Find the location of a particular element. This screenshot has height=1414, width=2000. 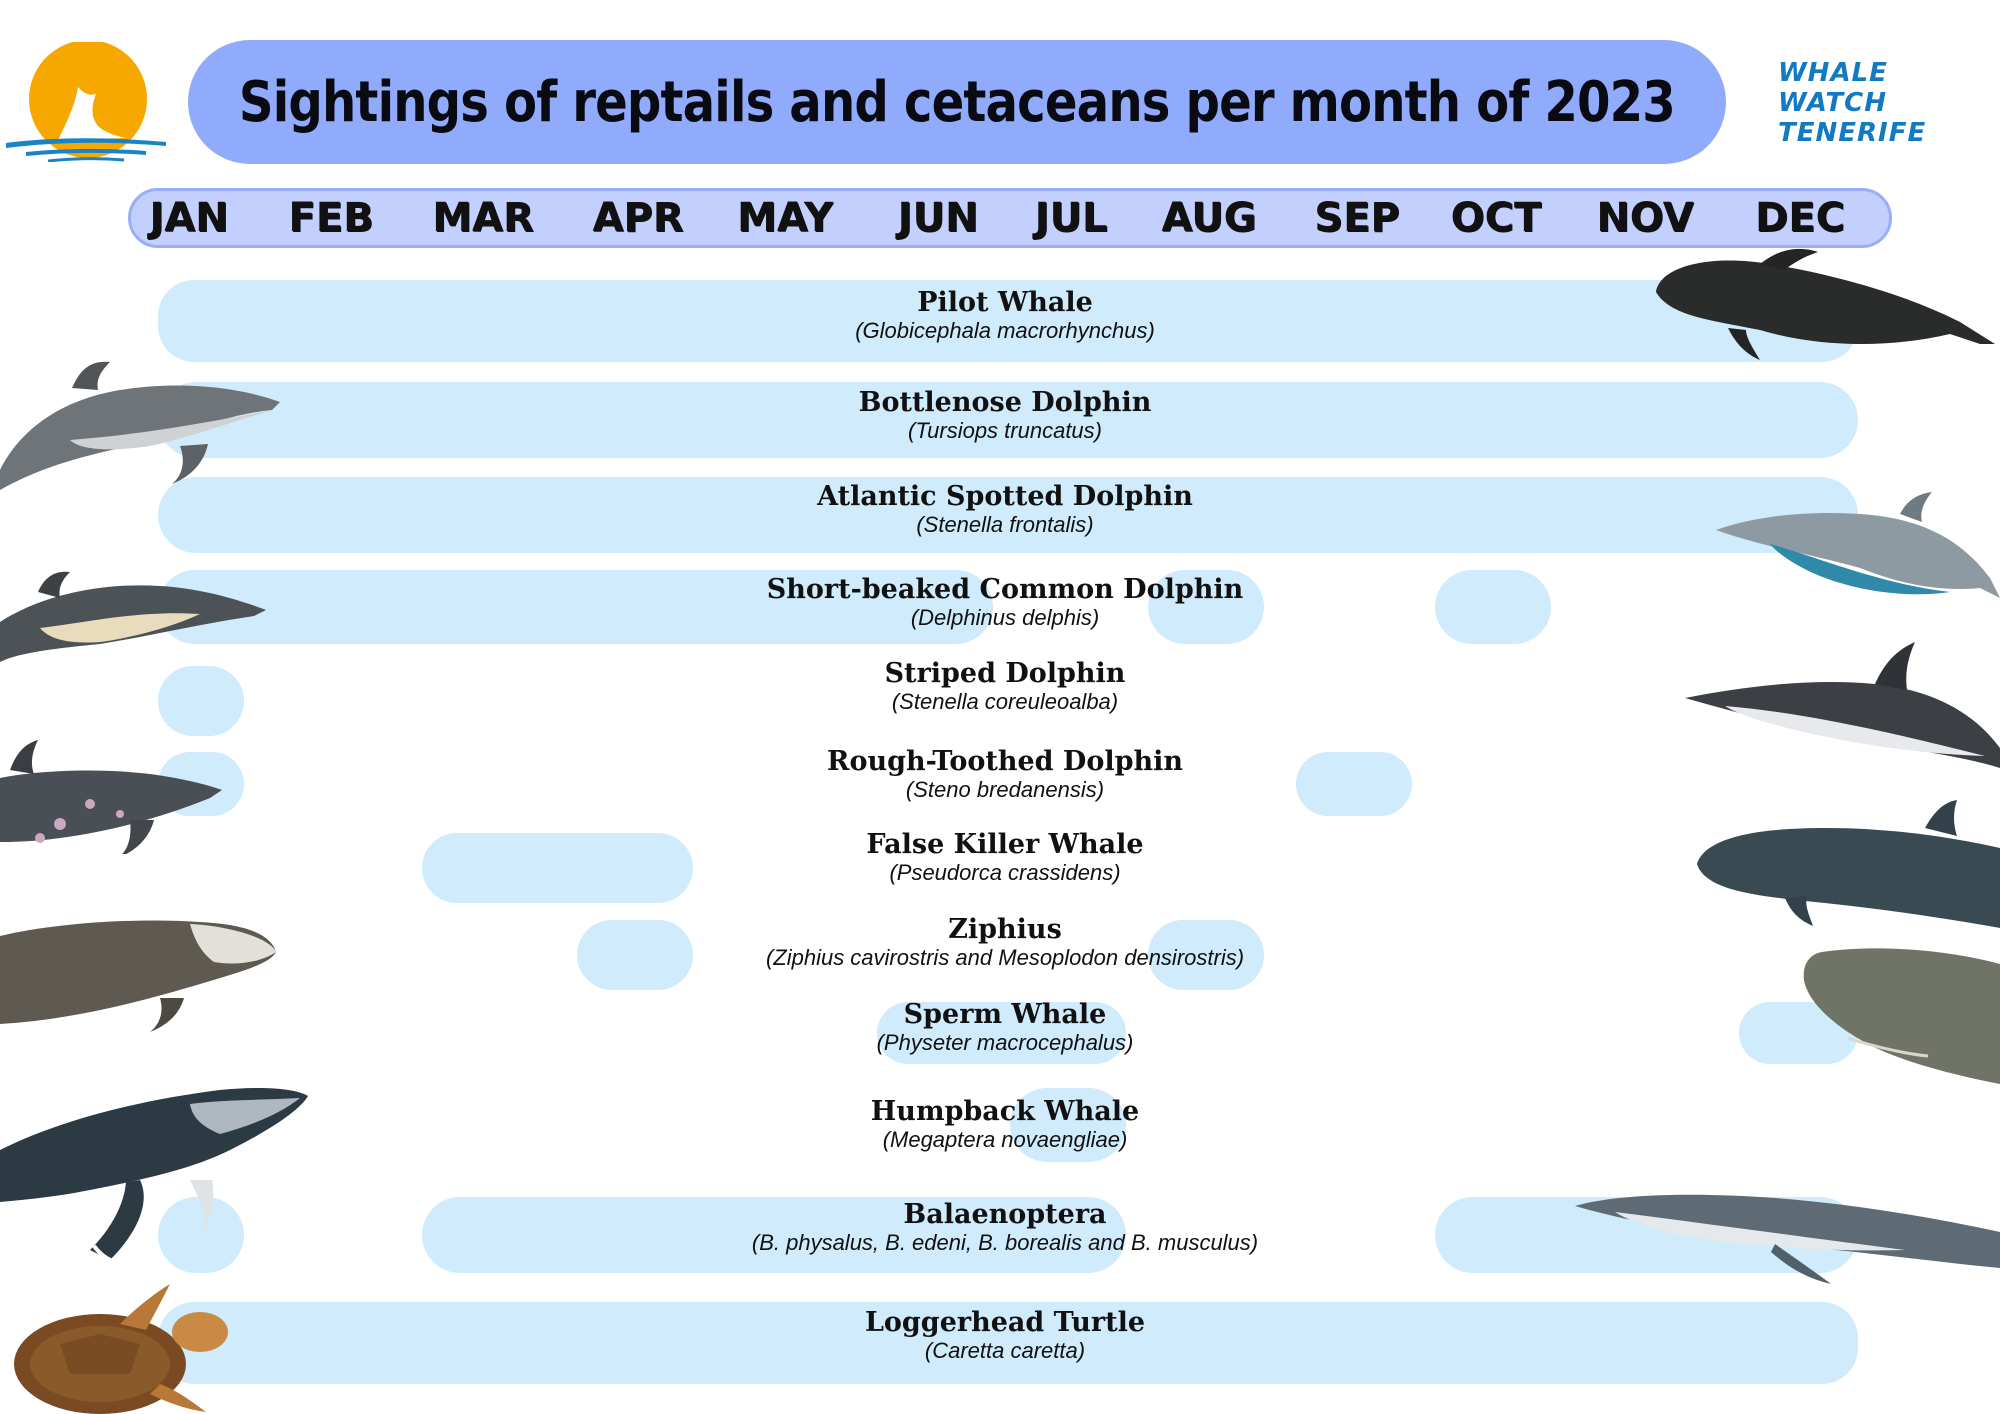

species-scientific-name: (Stenella coreuleoalba) is located at coordinates (1005, 701).